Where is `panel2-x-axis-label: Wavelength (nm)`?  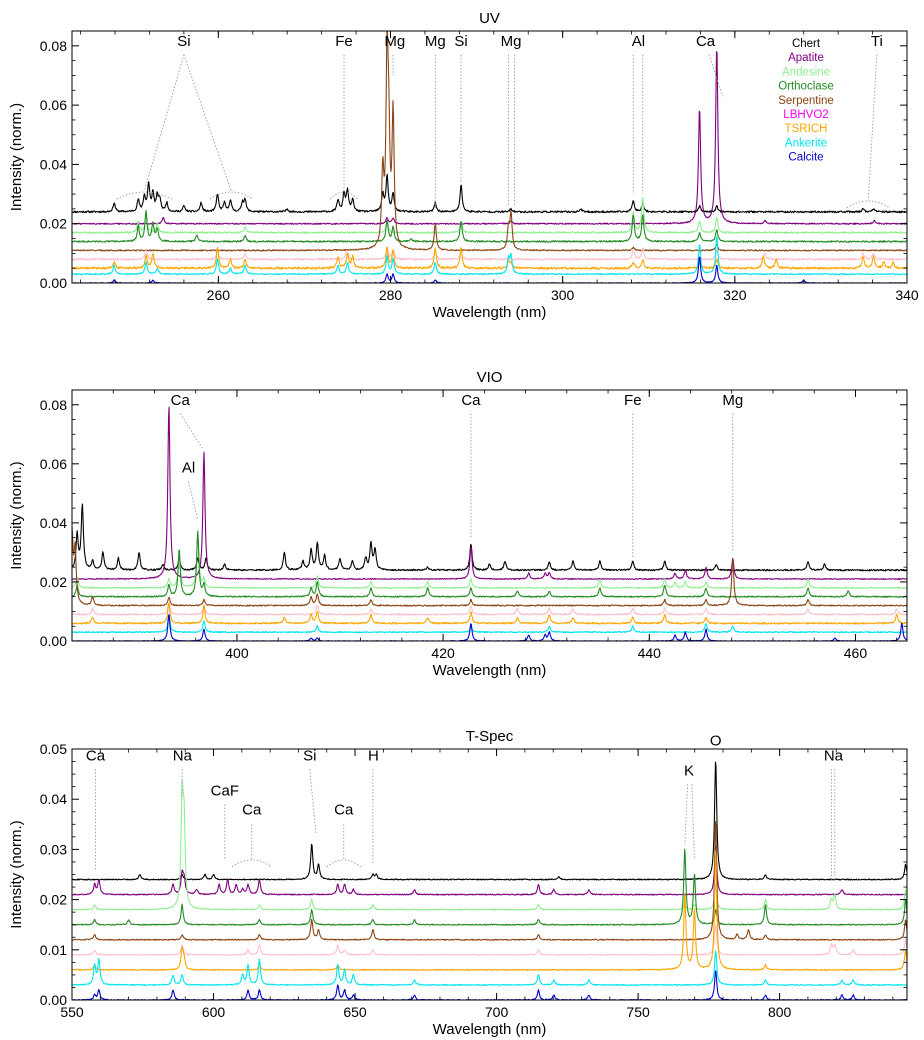 panel2-x-axis-label: Wavelength (nm) is located at coordinates (490, 1029).